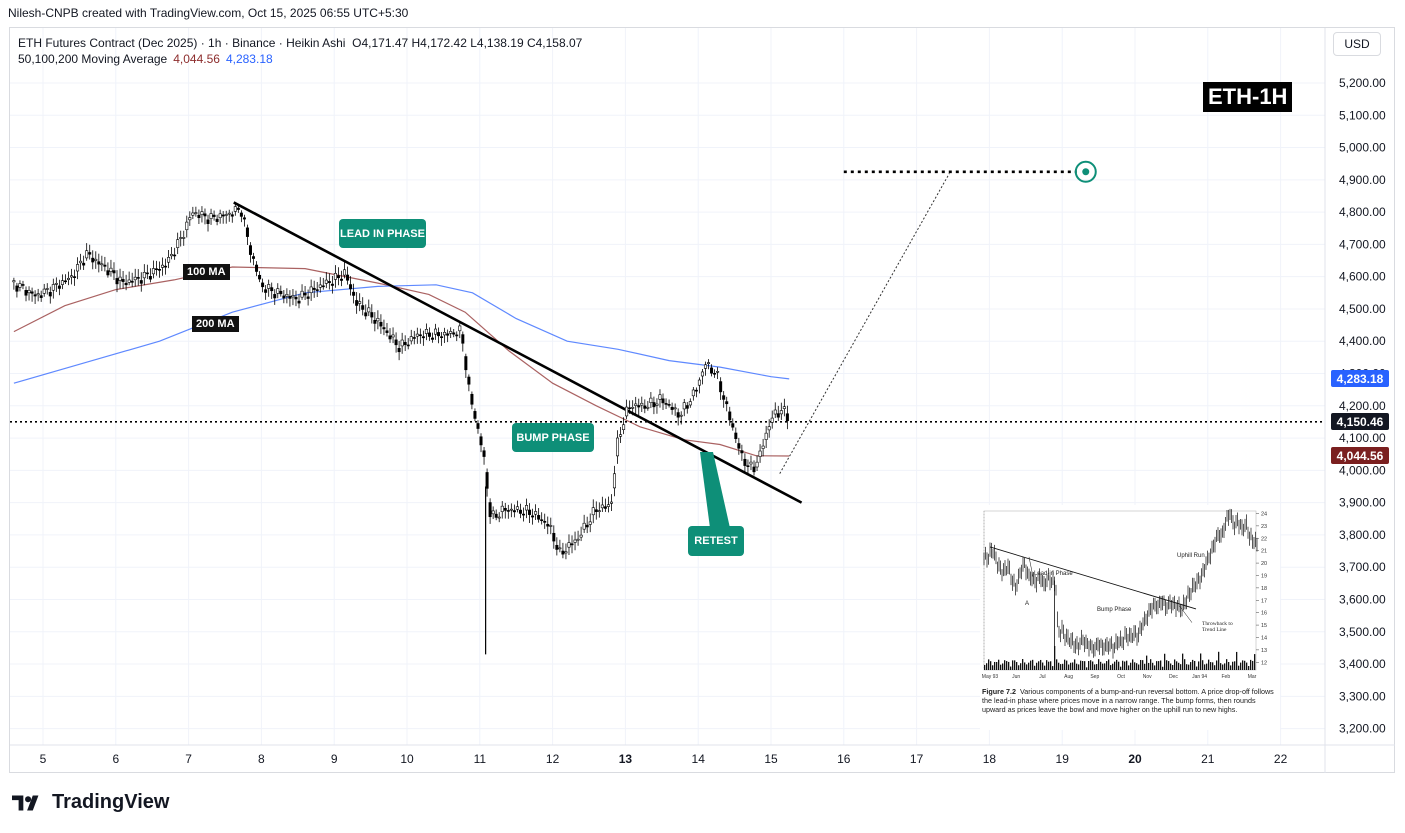  I want to click on svg-text: 20, so click(1264, 564).